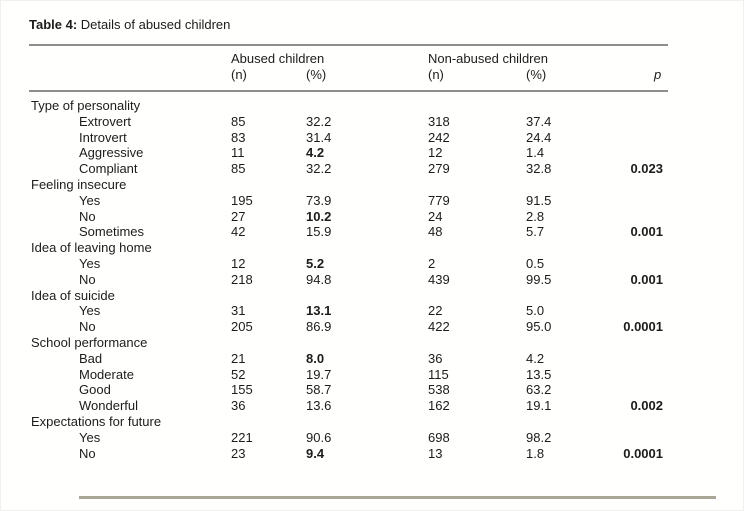  I want to click on non-abused-pct-cell: 1.8, so click(535, 453).